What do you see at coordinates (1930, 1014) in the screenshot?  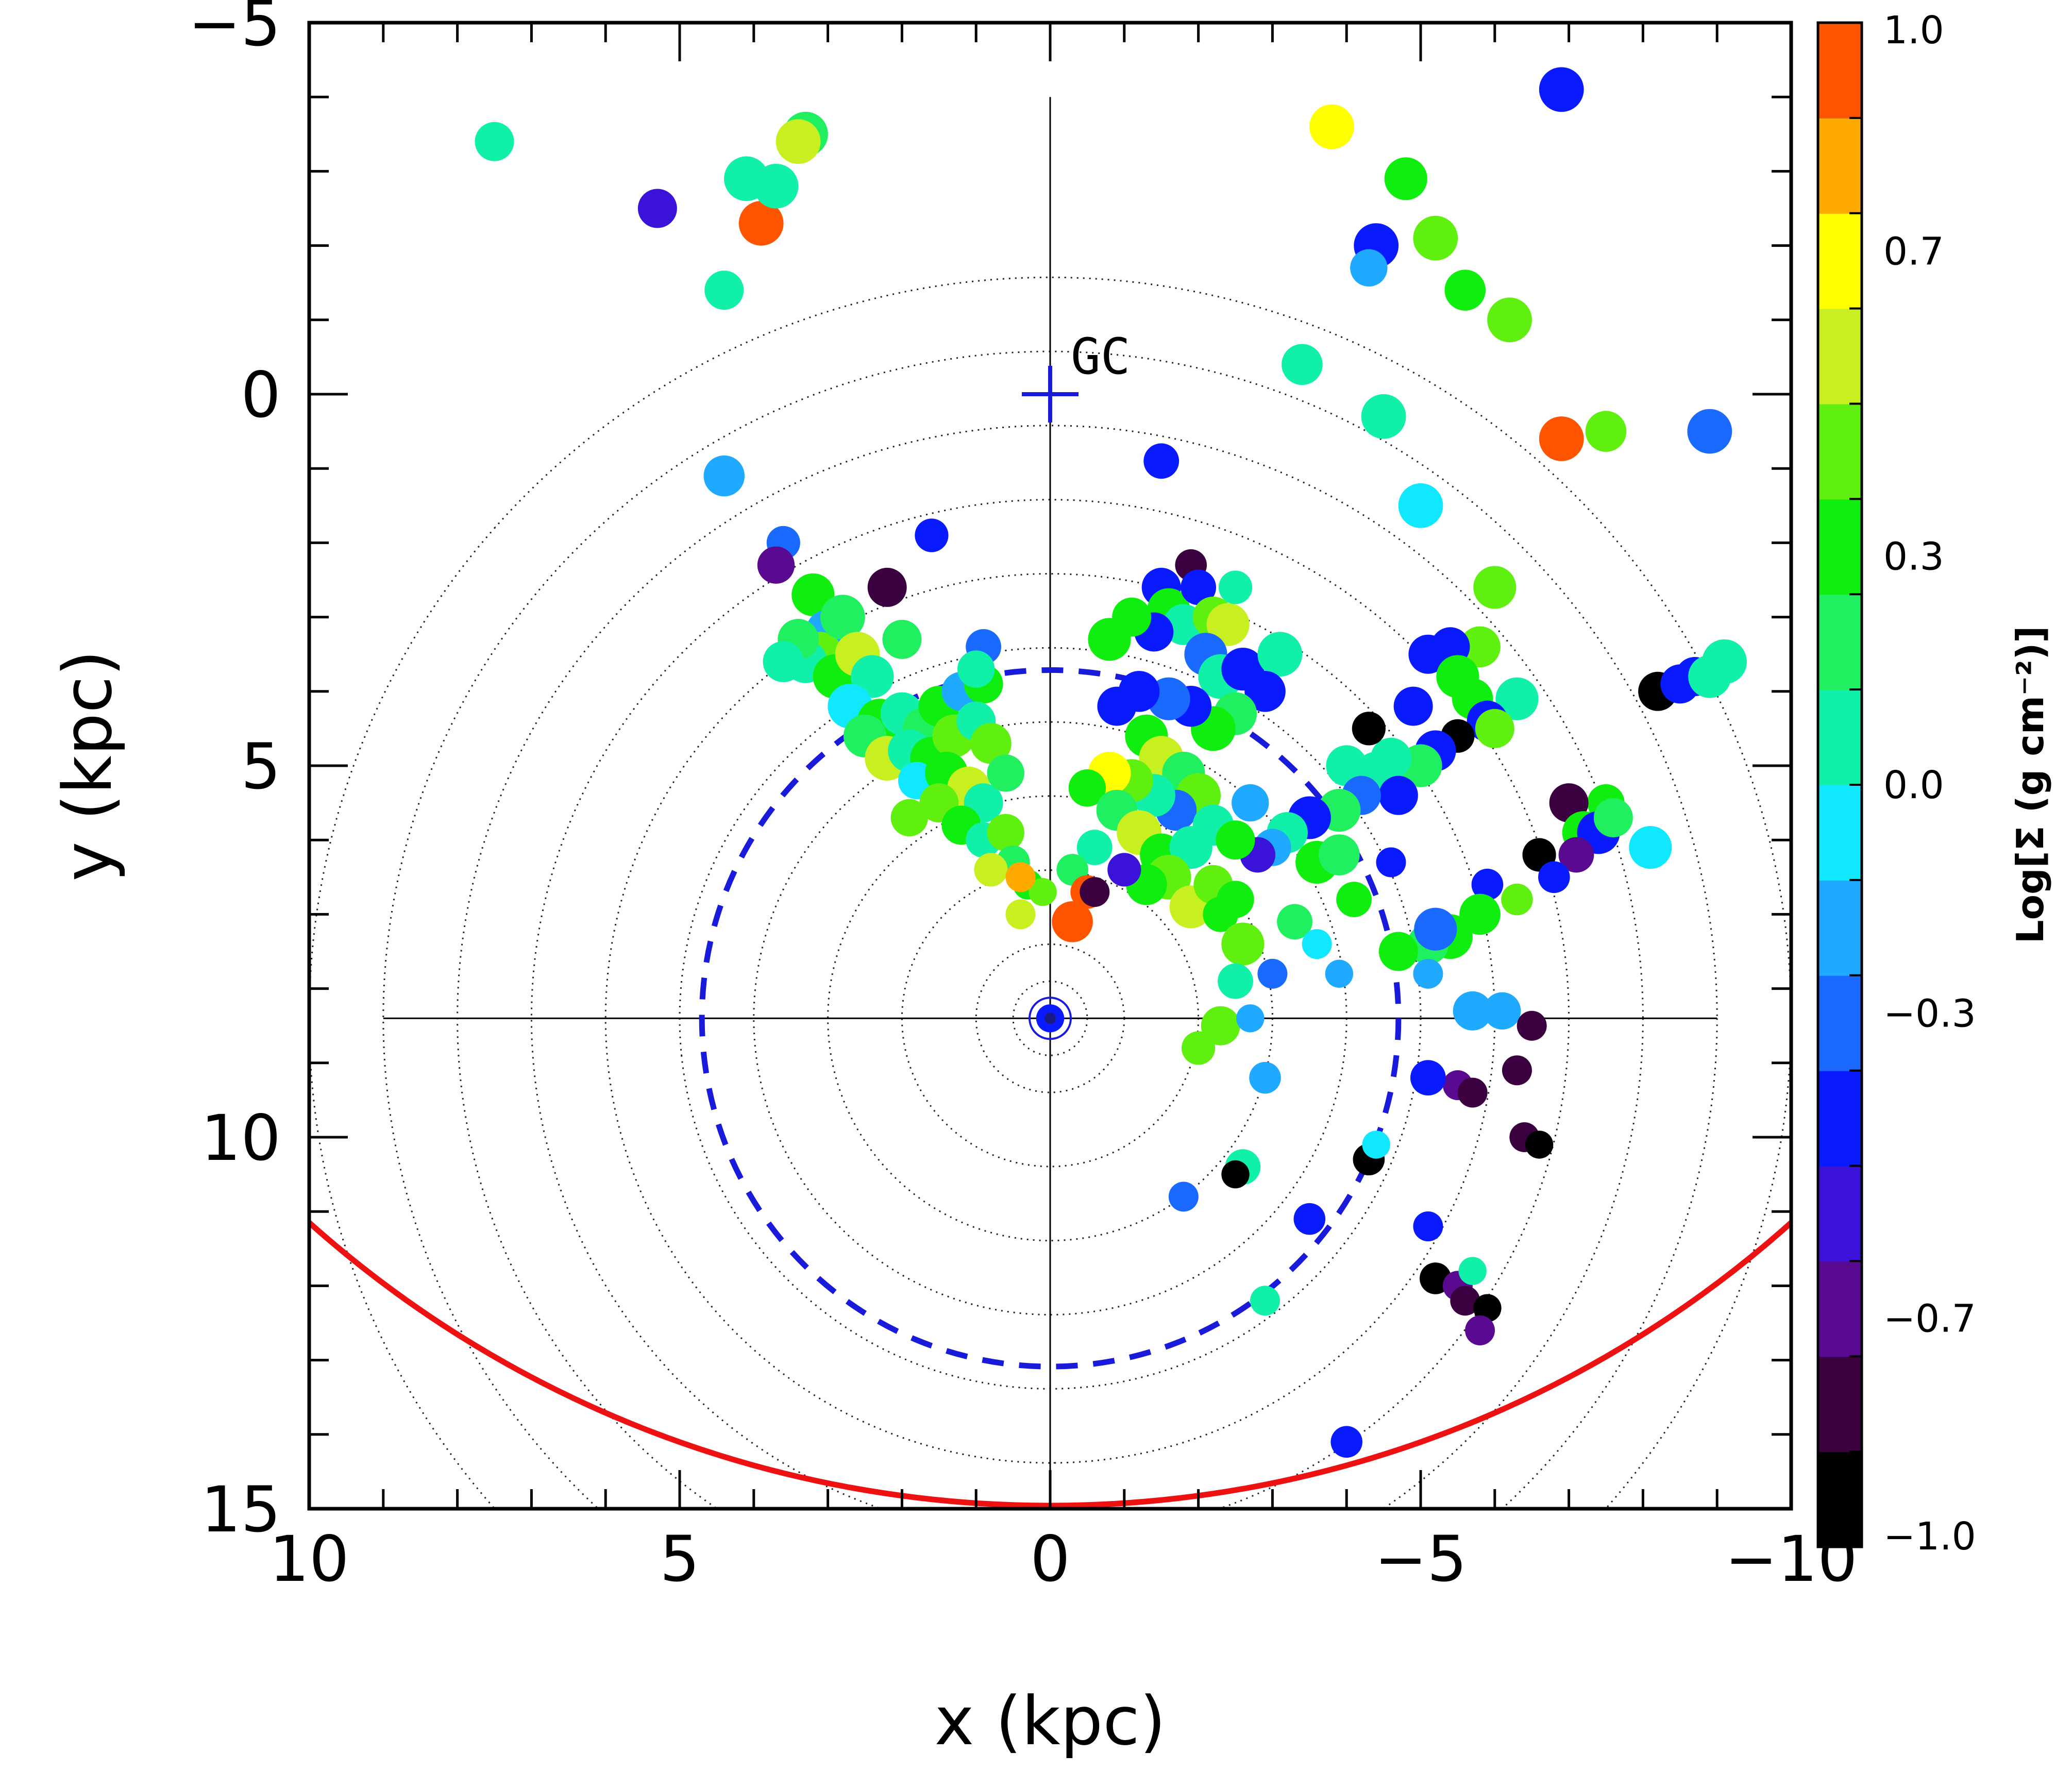 I see `colorbar-tick-label: −0.3` at bounding box center [1930, 1014].